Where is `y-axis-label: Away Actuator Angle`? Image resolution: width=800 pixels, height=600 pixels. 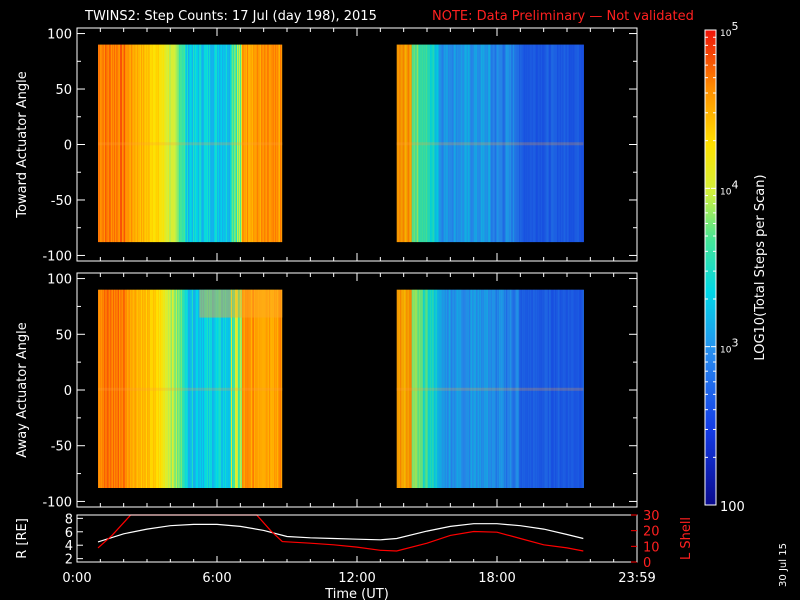
y-axis-label: Away Actuator Angle is located at coordinates (22, 389).